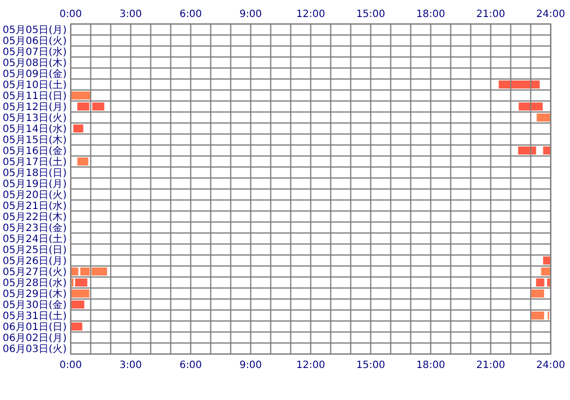  I want to click on y-tick-label: 05月15日(木), so click(34, 140).